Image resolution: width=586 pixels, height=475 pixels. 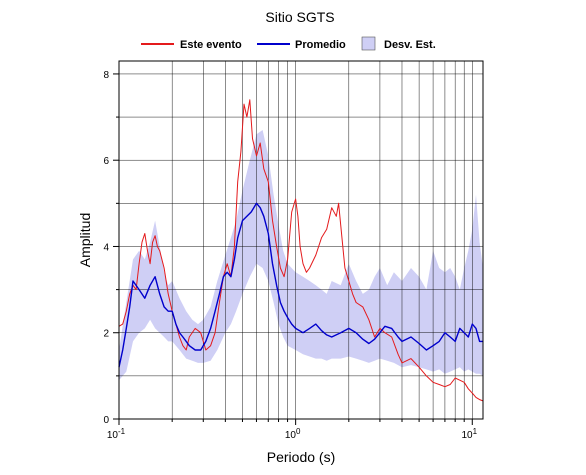 I want to click on y-tick-label: 2, so click(x=106, y=334).